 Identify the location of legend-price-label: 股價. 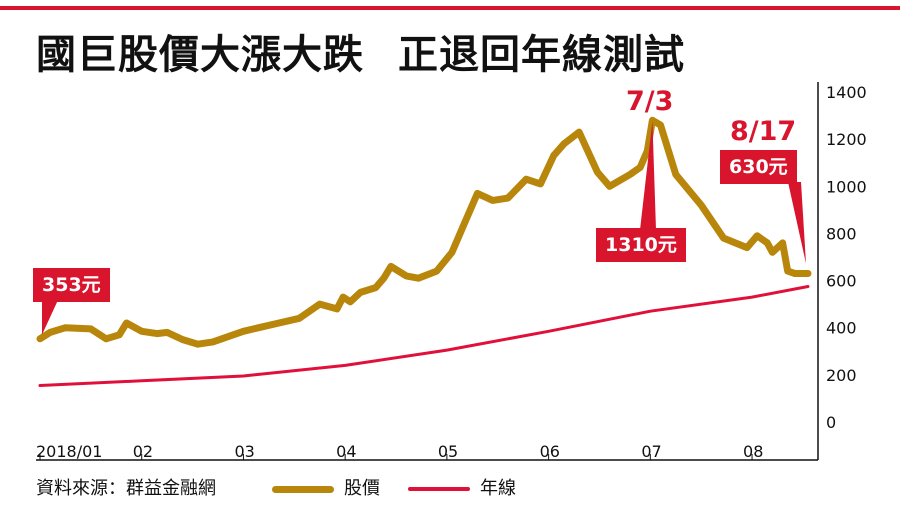
(362, 488).